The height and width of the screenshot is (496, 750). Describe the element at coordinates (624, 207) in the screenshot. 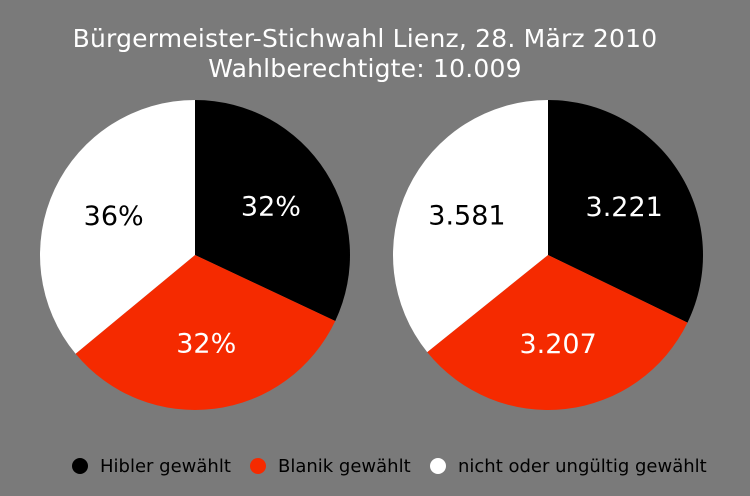

I see `slice-label-hibler: 3.221` at that location.